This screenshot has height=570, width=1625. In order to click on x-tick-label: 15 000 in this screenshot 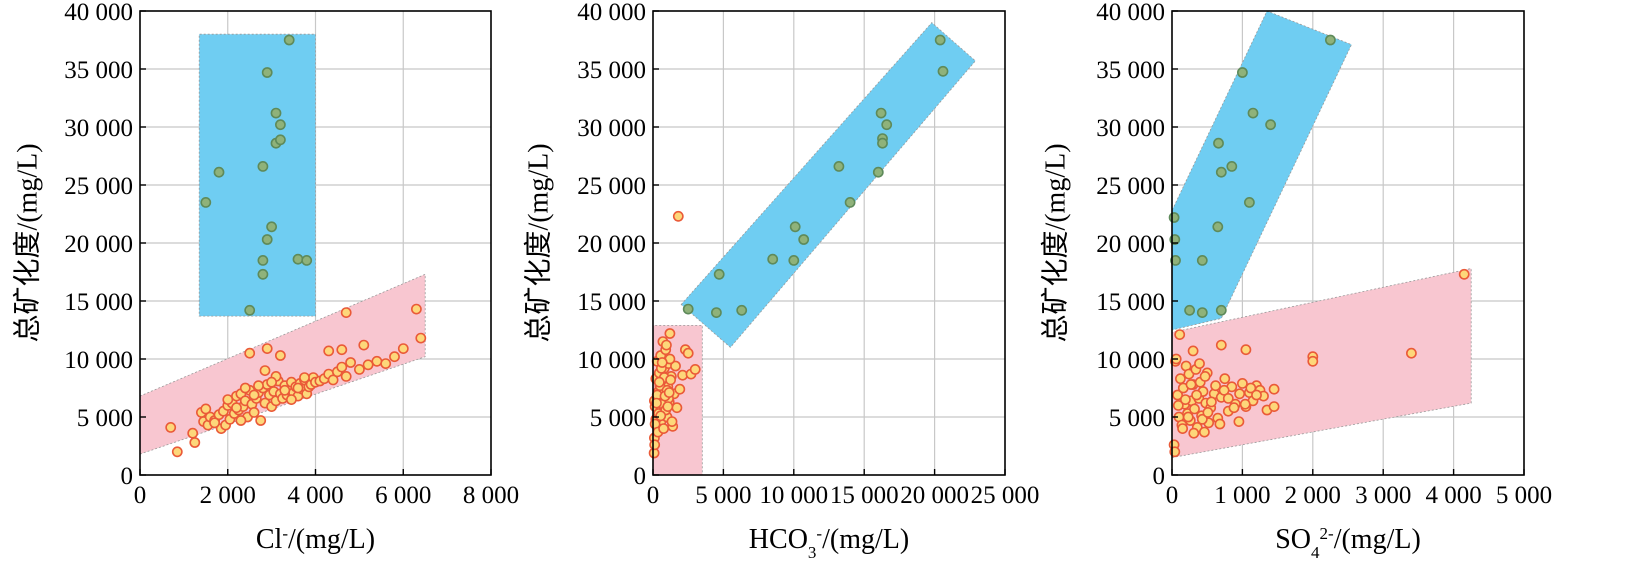, I will do `click(864, 495)`.